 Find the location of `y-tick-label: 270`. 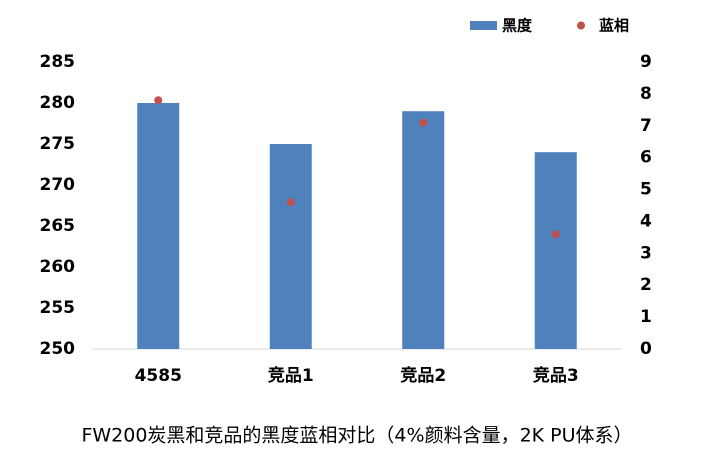

y-tick-label: 270 is located at coordinates (58, 185).